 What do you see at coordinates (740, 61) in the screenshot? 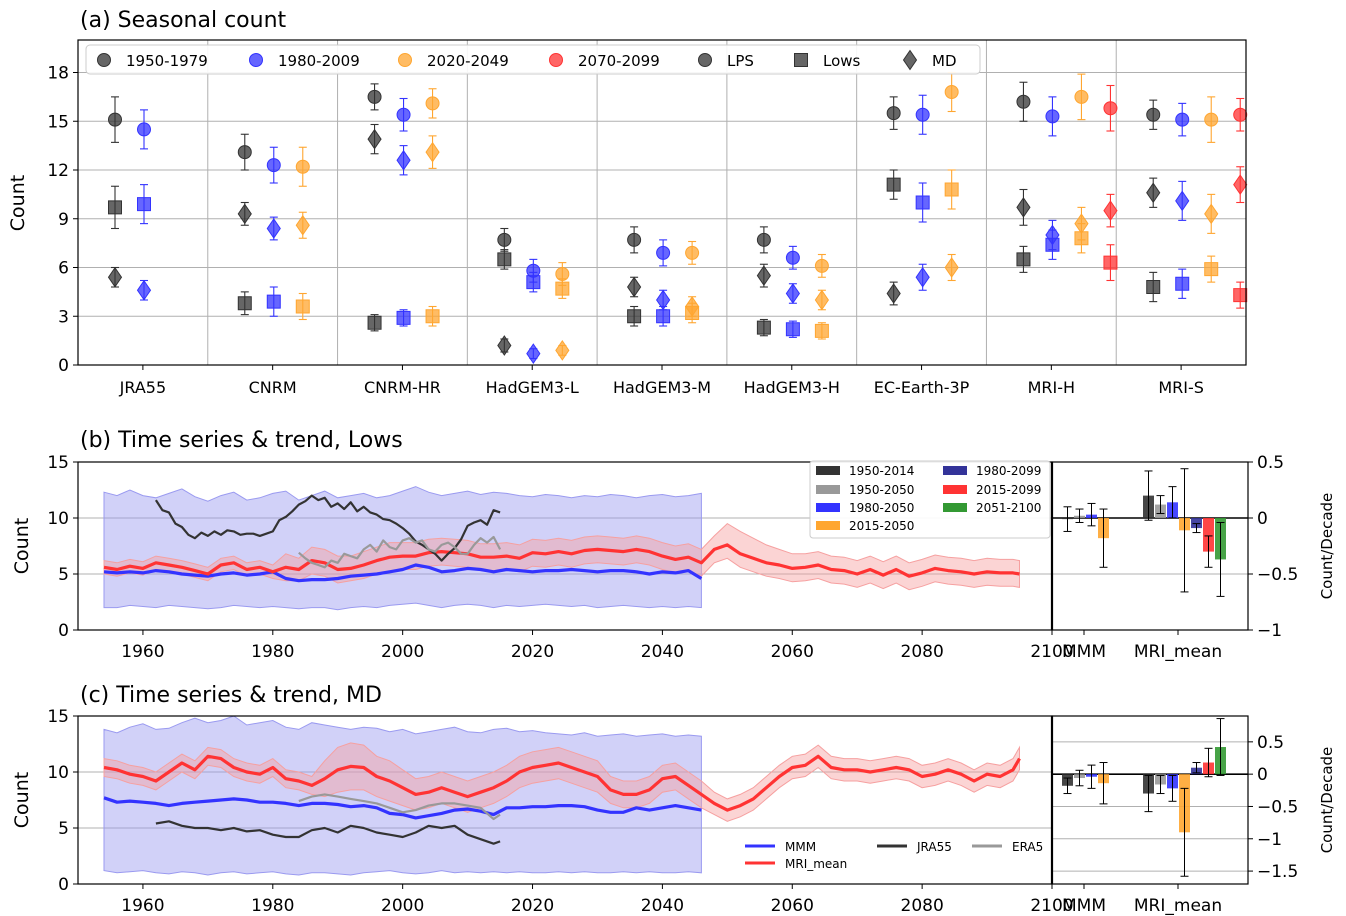
I see `legend-label: LPS` at bounding box center [740, 61].